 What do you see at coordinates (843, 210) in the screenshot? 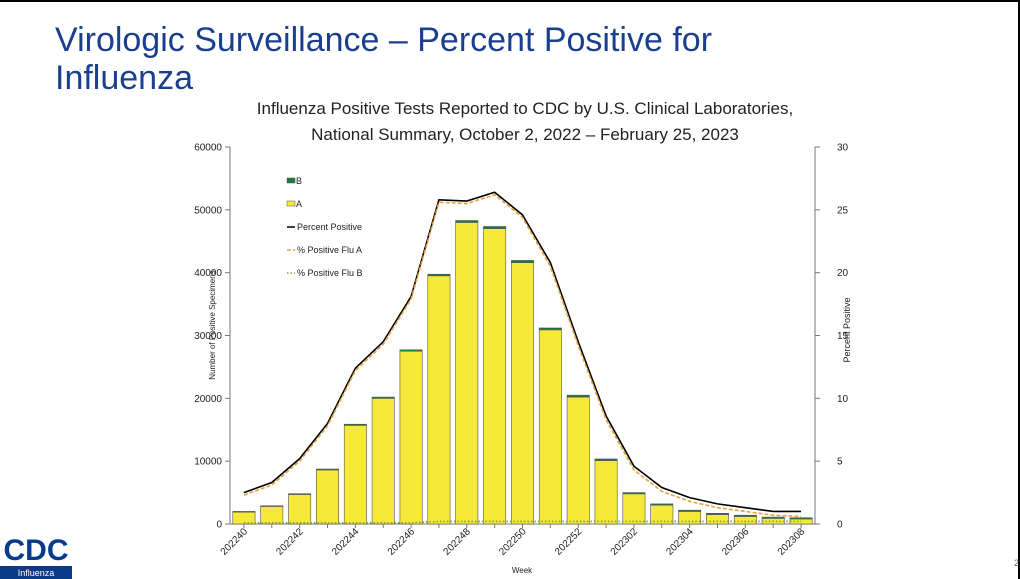
I see `y2-tick-label: 25` at bounding box center [843, 210].